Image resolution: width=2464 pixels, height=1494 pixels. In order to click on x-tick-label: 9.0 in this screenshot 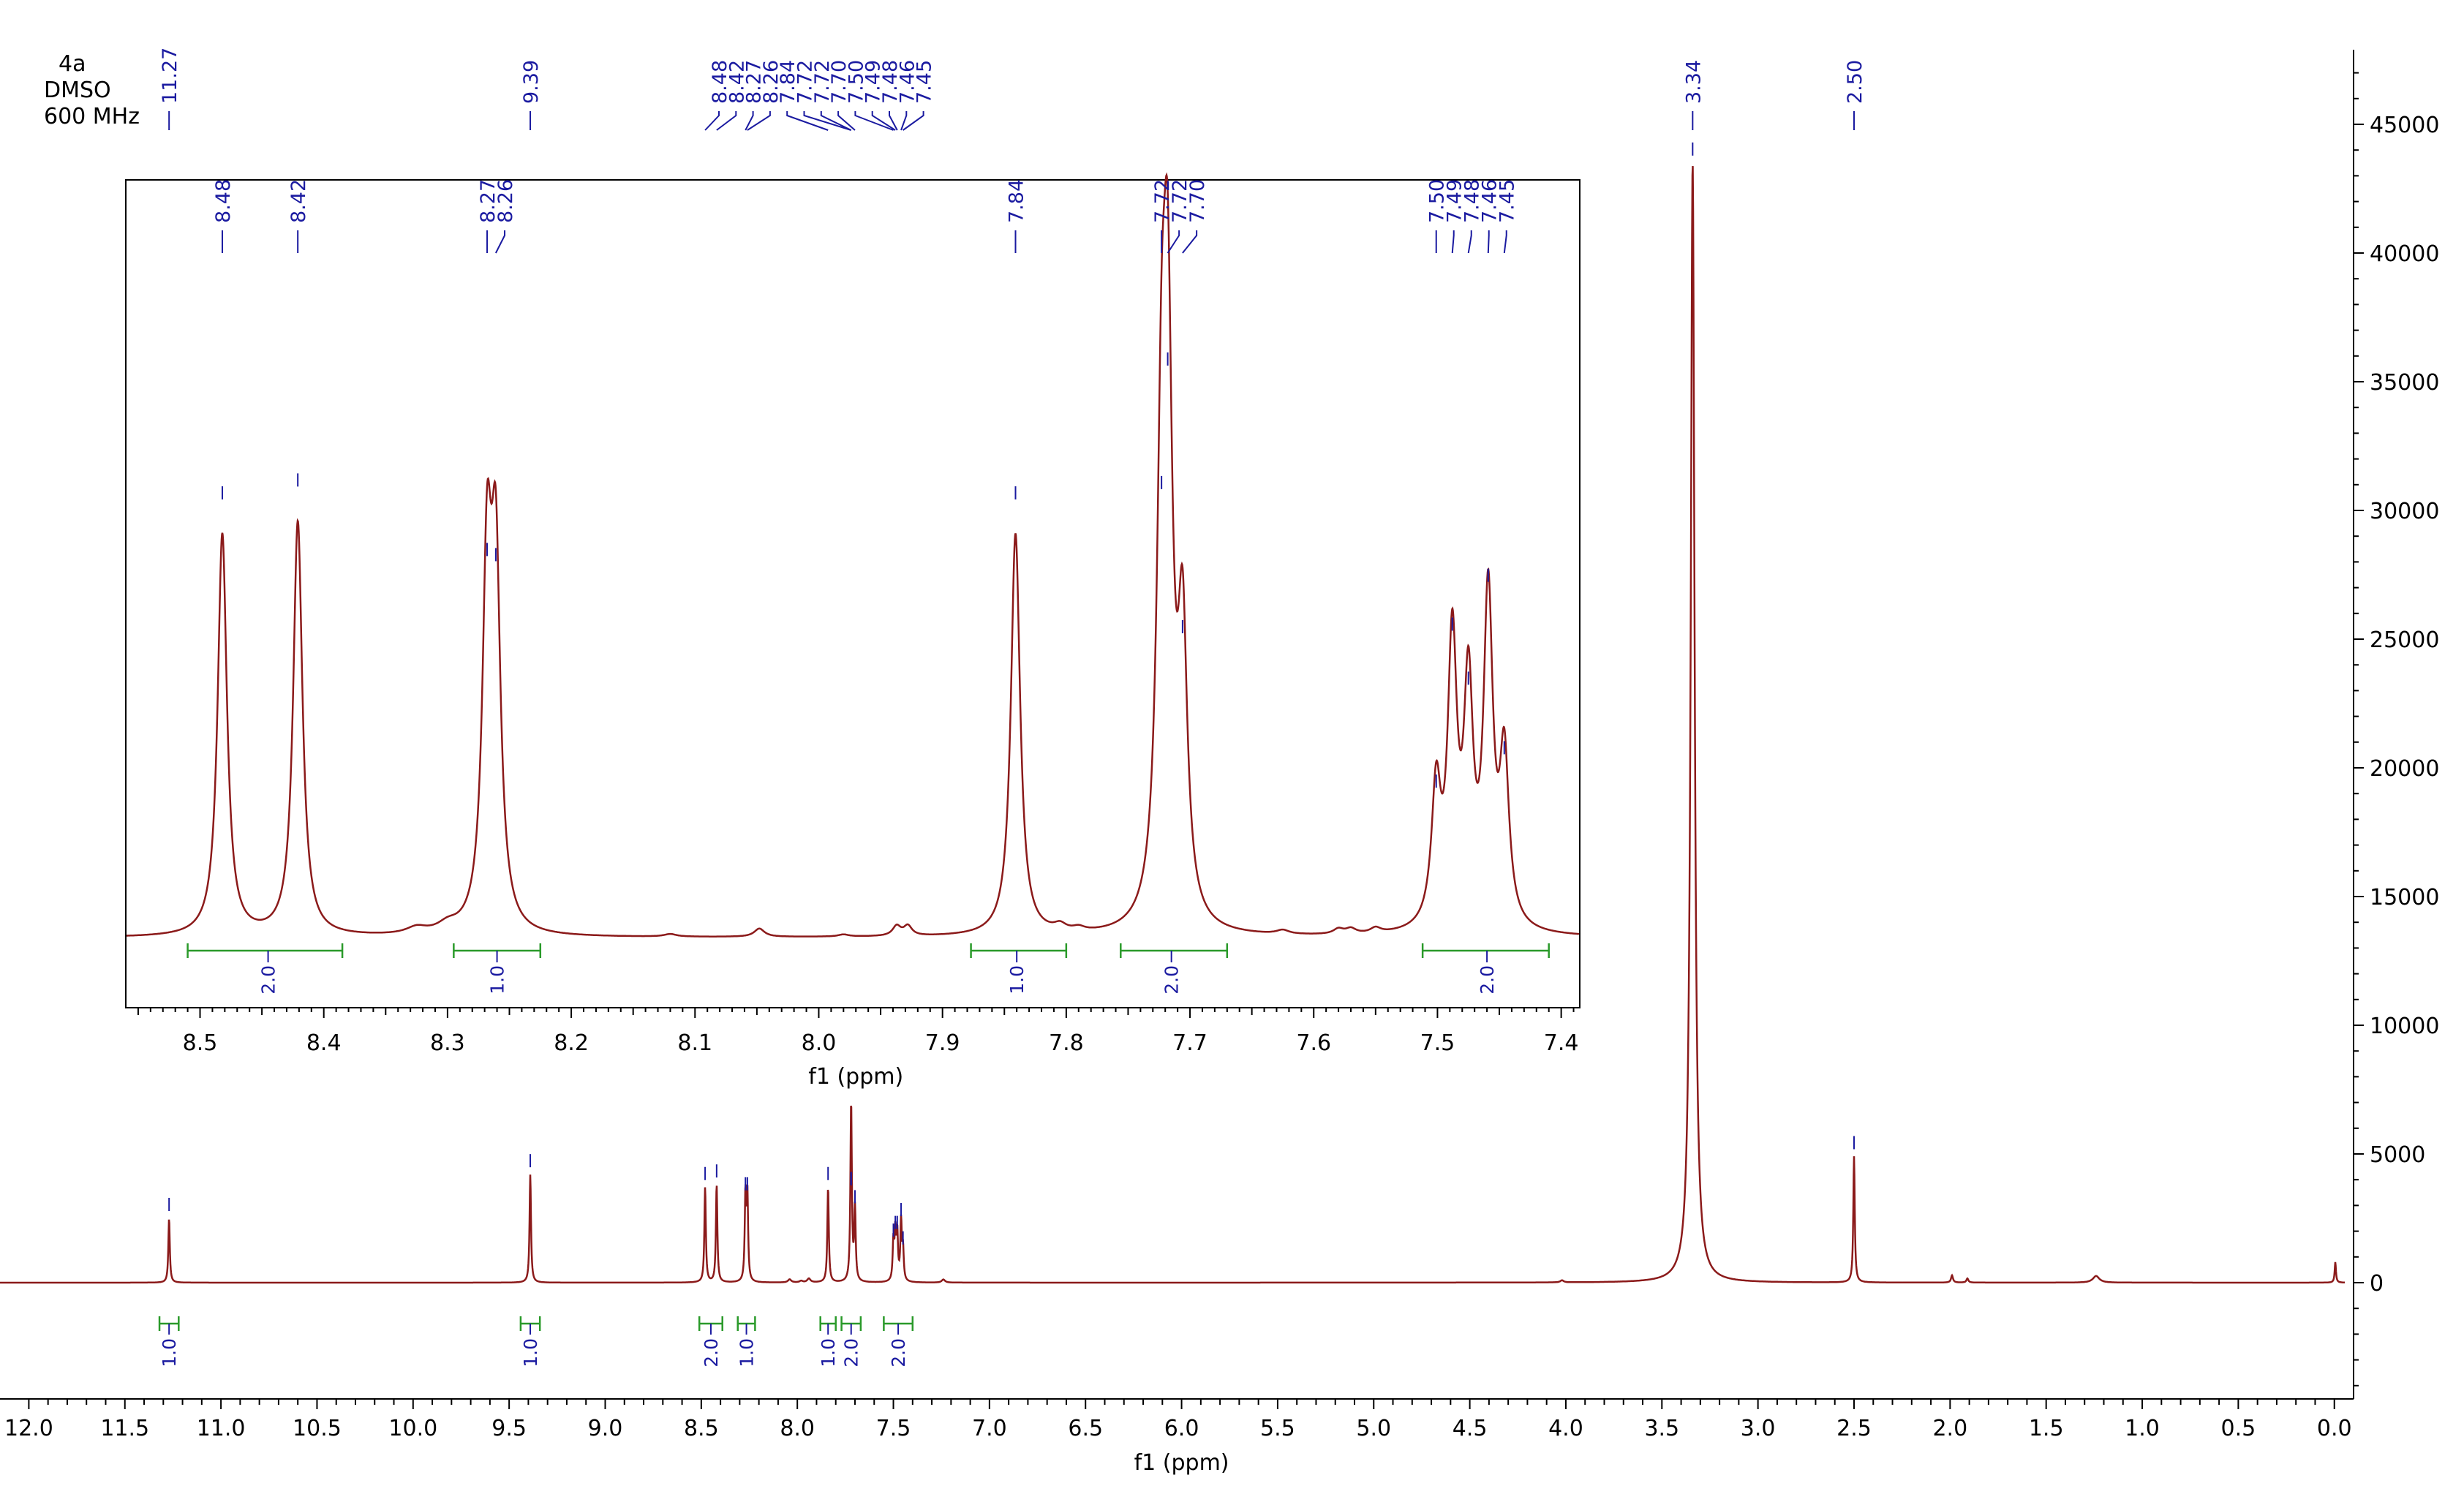, I will do `click(606, 1428)`.